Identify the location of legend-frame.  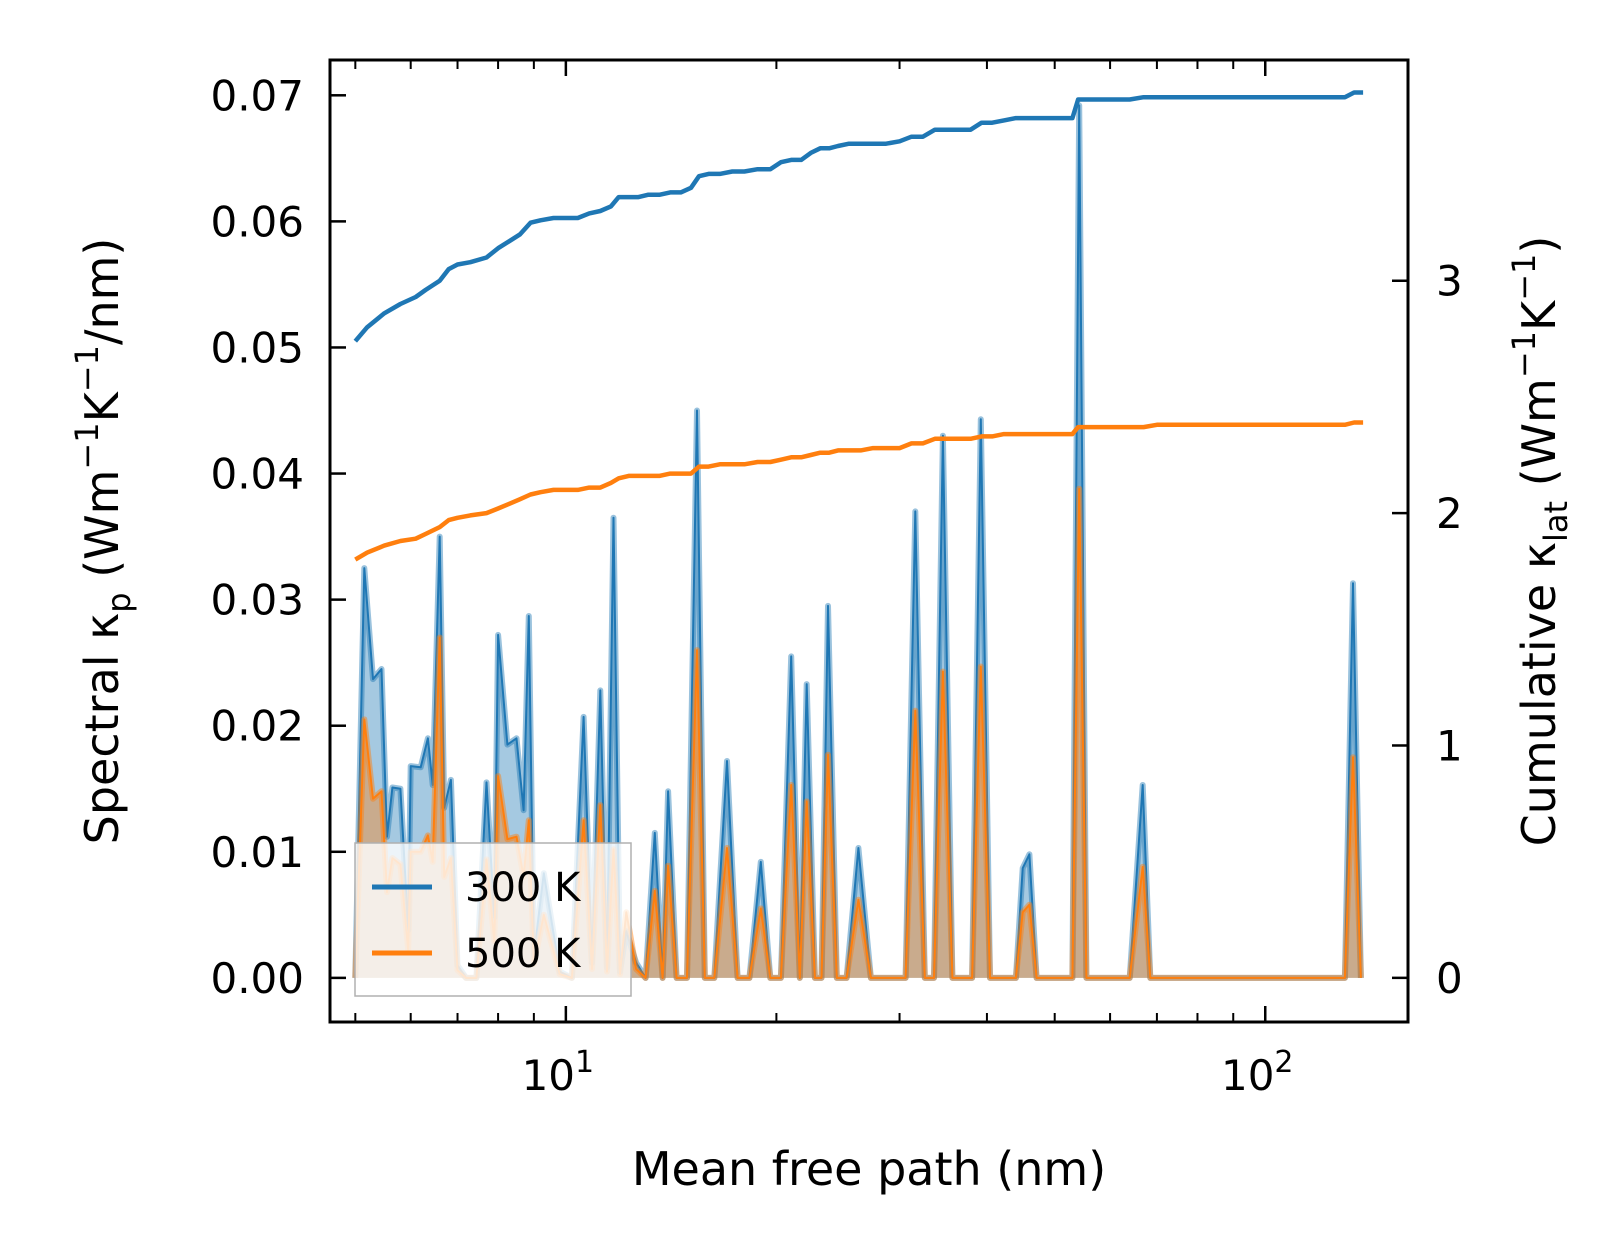
(493, 919).